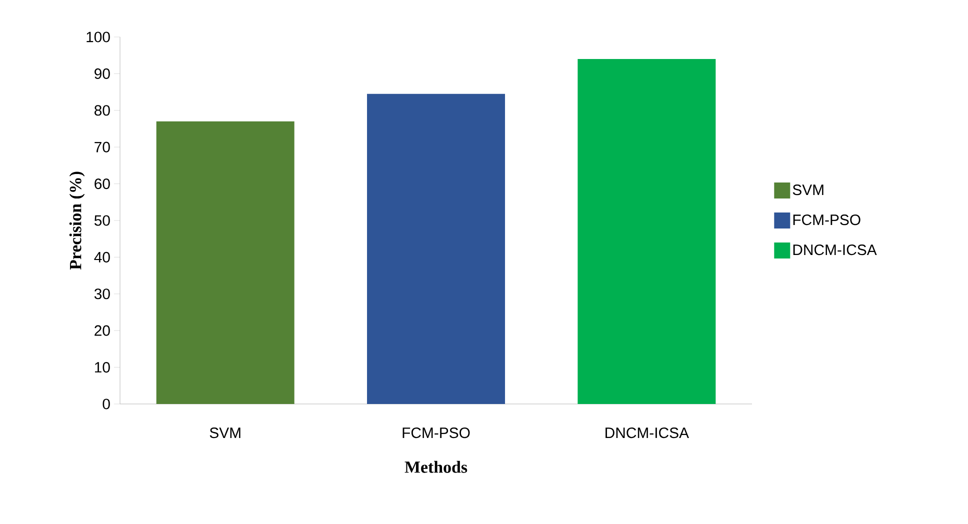 The width and height of the screenshot is (968, 524). Describe the element at coordinates (808, 190) in the screenshot. I see `legend-label: SVM` at that location.